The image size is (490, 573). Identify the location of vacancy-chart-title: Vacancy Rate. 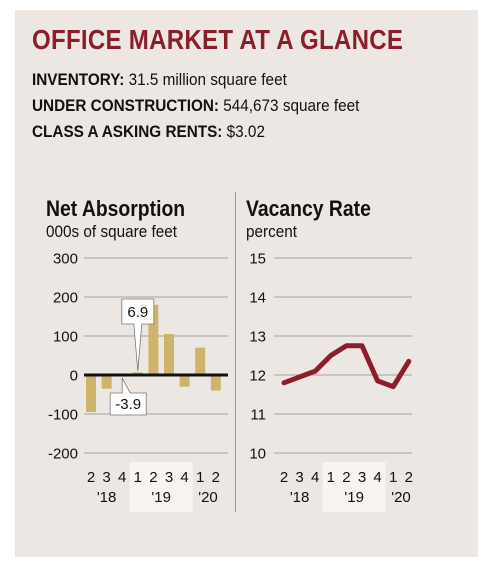
(308, 208).